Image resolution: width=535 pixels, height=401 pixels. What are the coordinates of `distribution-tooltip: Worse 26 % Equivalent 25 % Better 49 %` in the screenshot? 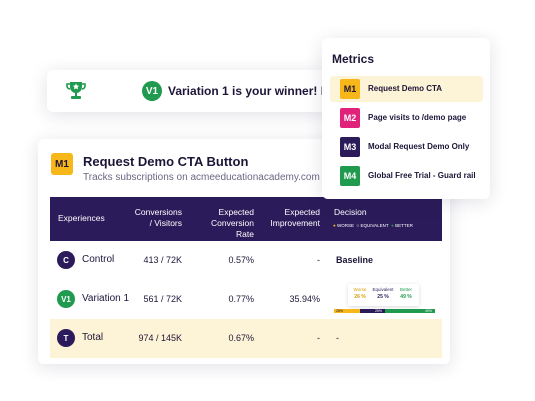 It's located at (383, 295).